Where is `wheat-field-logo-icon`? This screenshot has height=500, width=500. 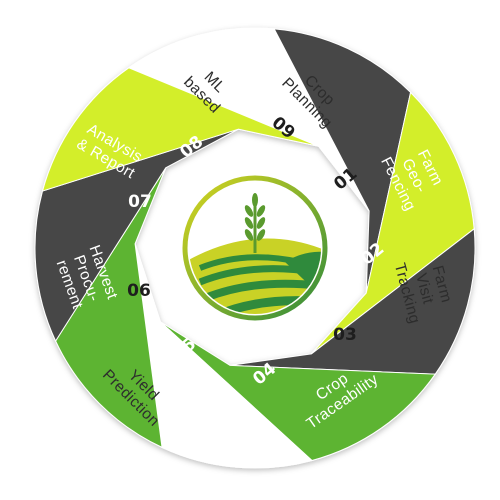 wheat-field-logo-icon is located at coordinates (255, 248).